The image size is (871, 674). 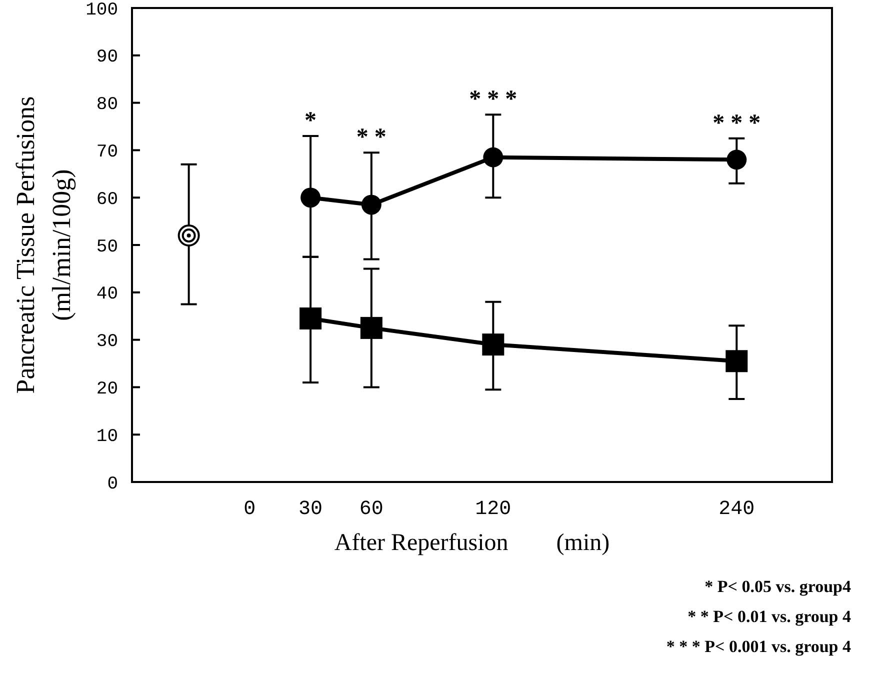 I want to click on annotation: *, so click(x=310, y=121).